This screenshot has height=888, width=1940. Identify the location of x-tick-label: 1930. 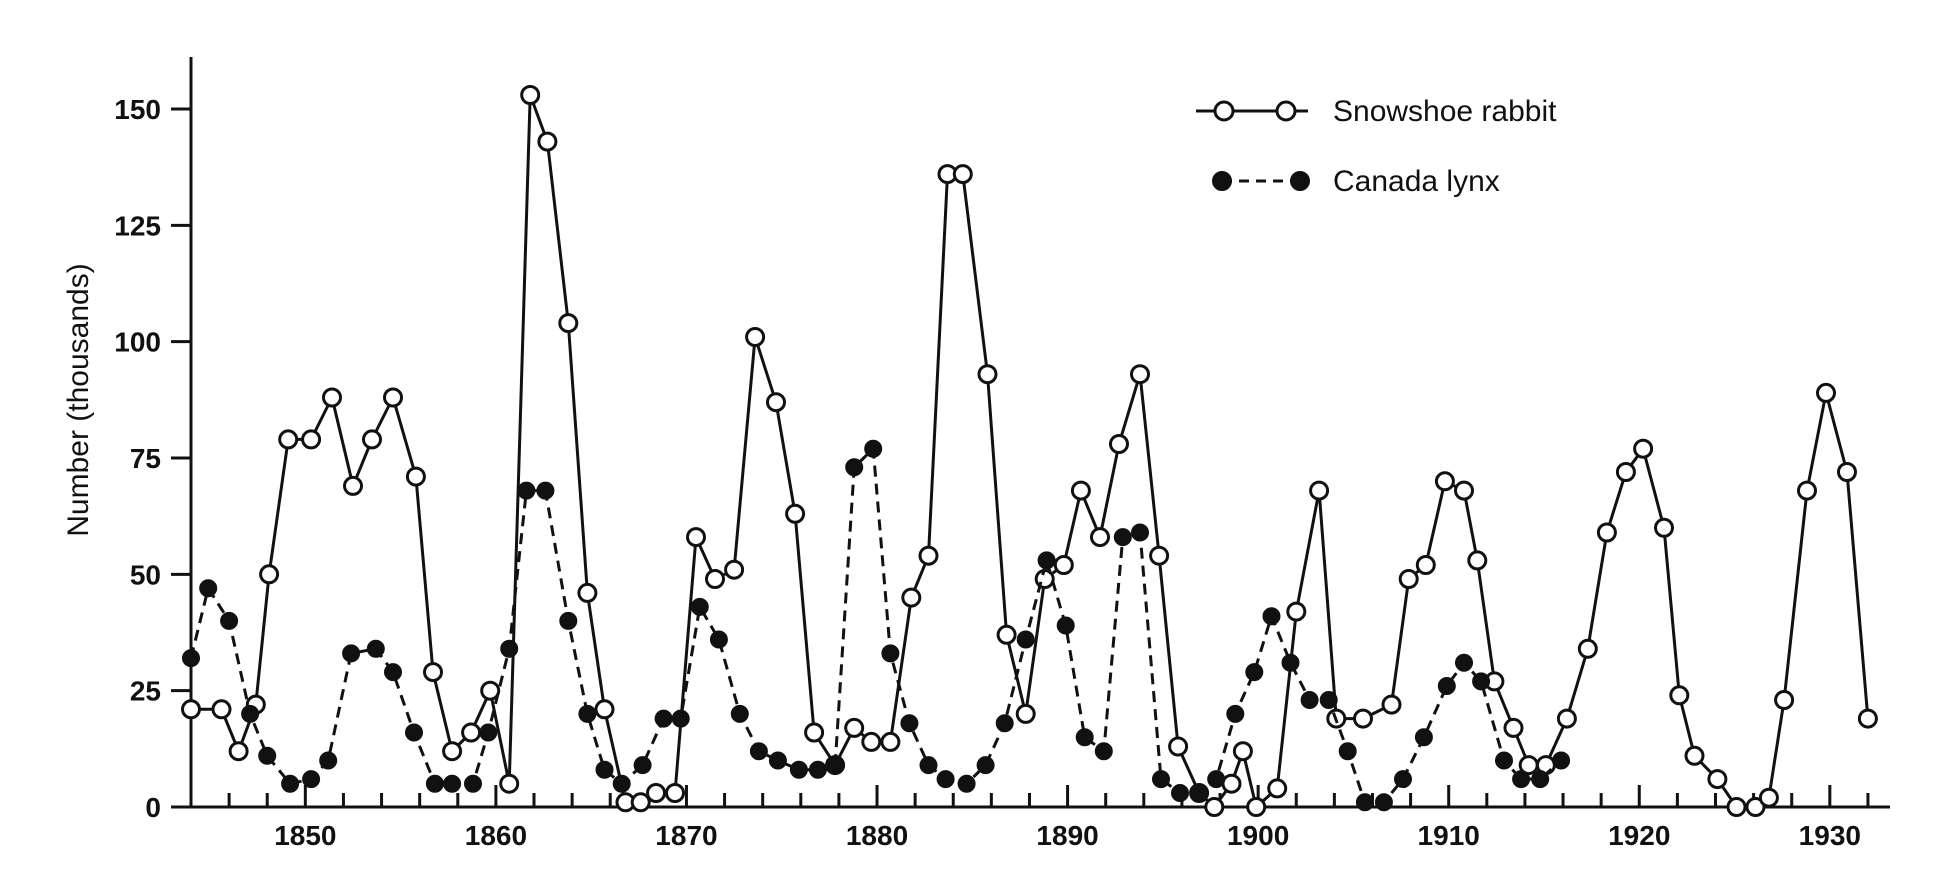
(1830, 835).